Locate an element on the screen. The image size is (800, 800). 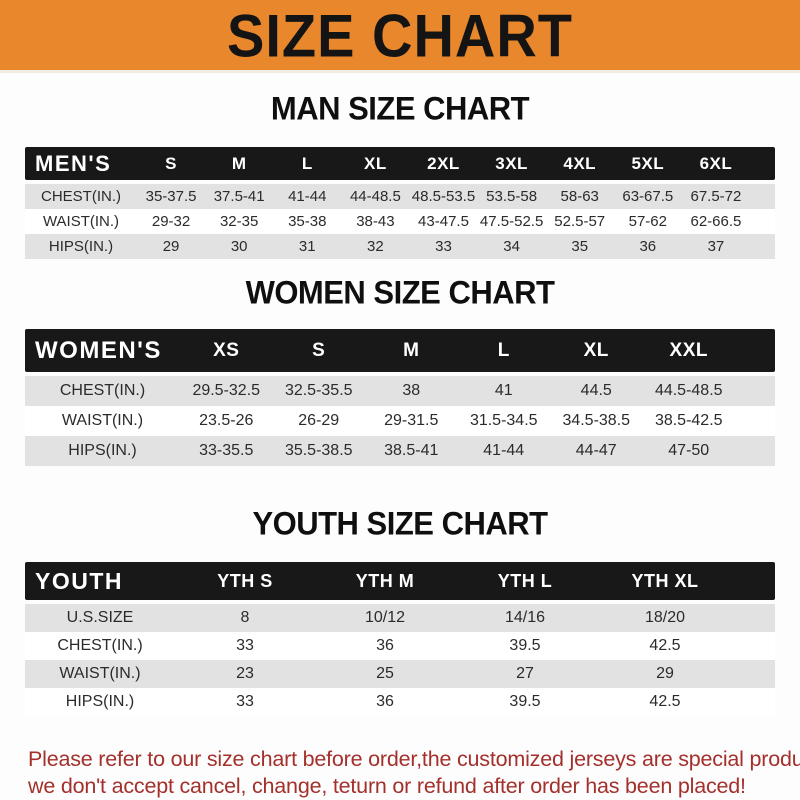
banner-title: SIZE CHART is located at coordinates (400, 35).